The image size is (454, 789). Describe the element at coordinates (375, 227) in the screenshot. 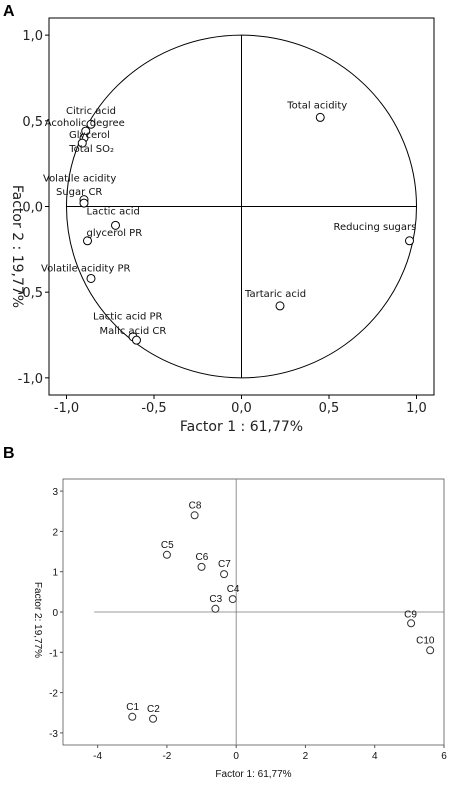

I see `point-label: Reducing sugars` at that location.